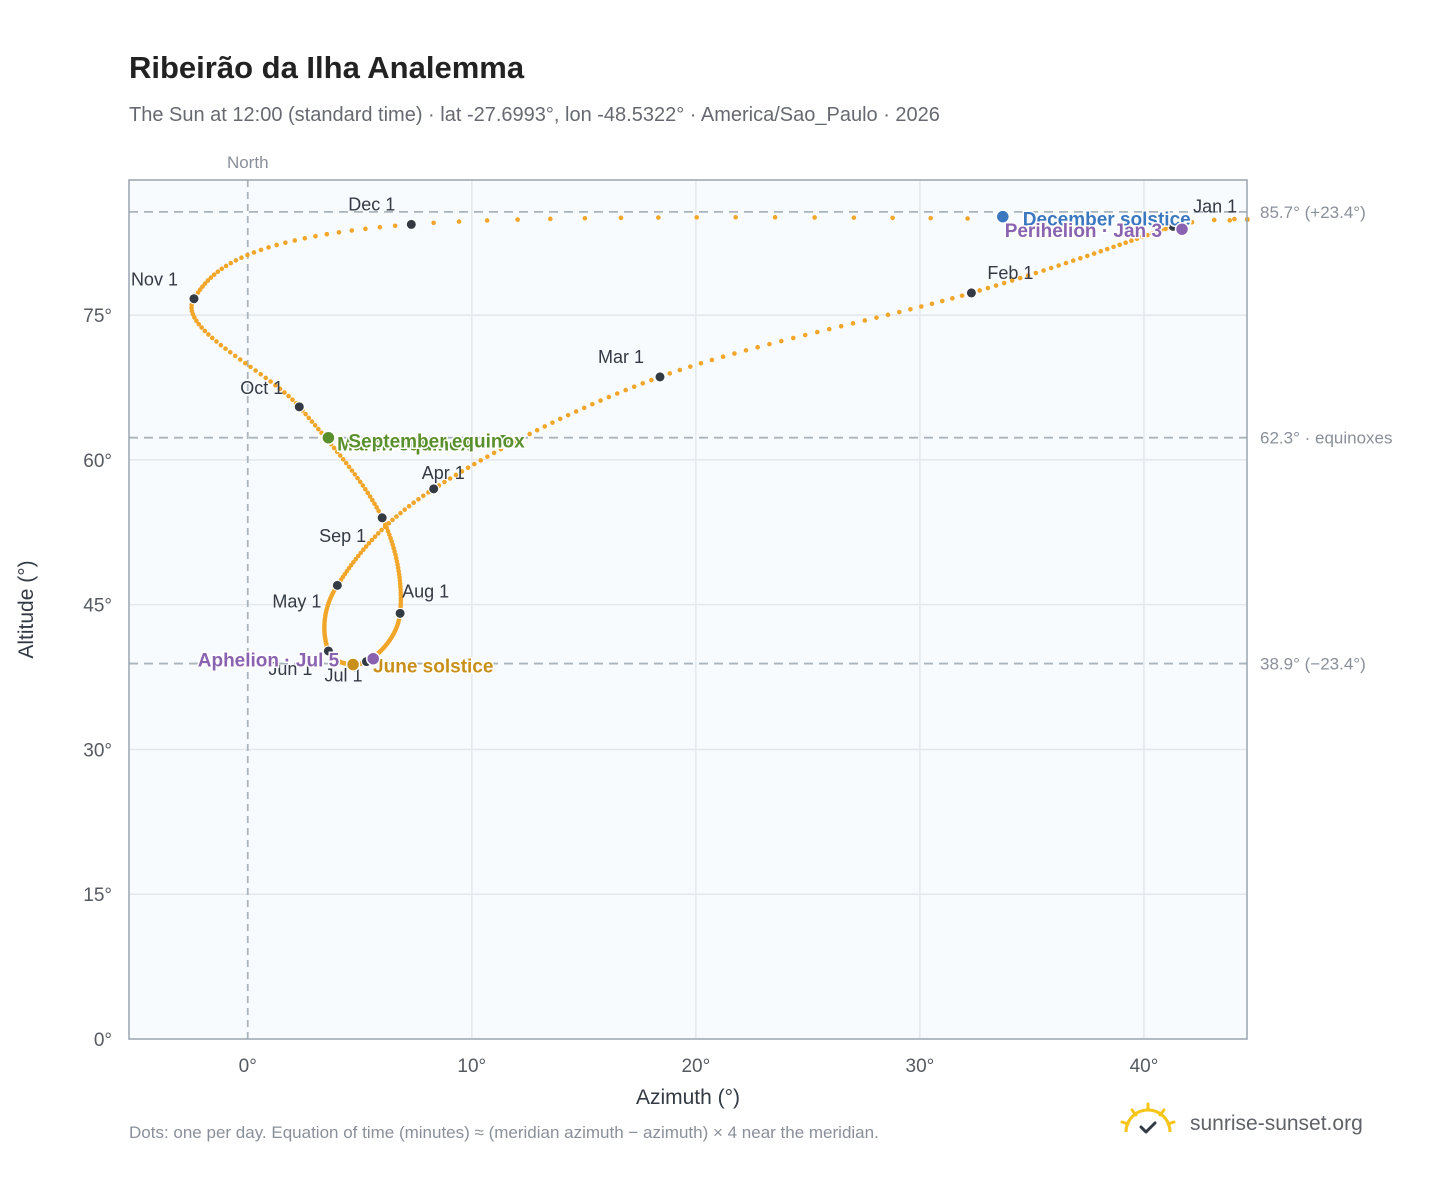 The width and height of the screenshot is (1448, 1188). I want to click on x-axis-title: Azimuth (°), so click(688, 1097).